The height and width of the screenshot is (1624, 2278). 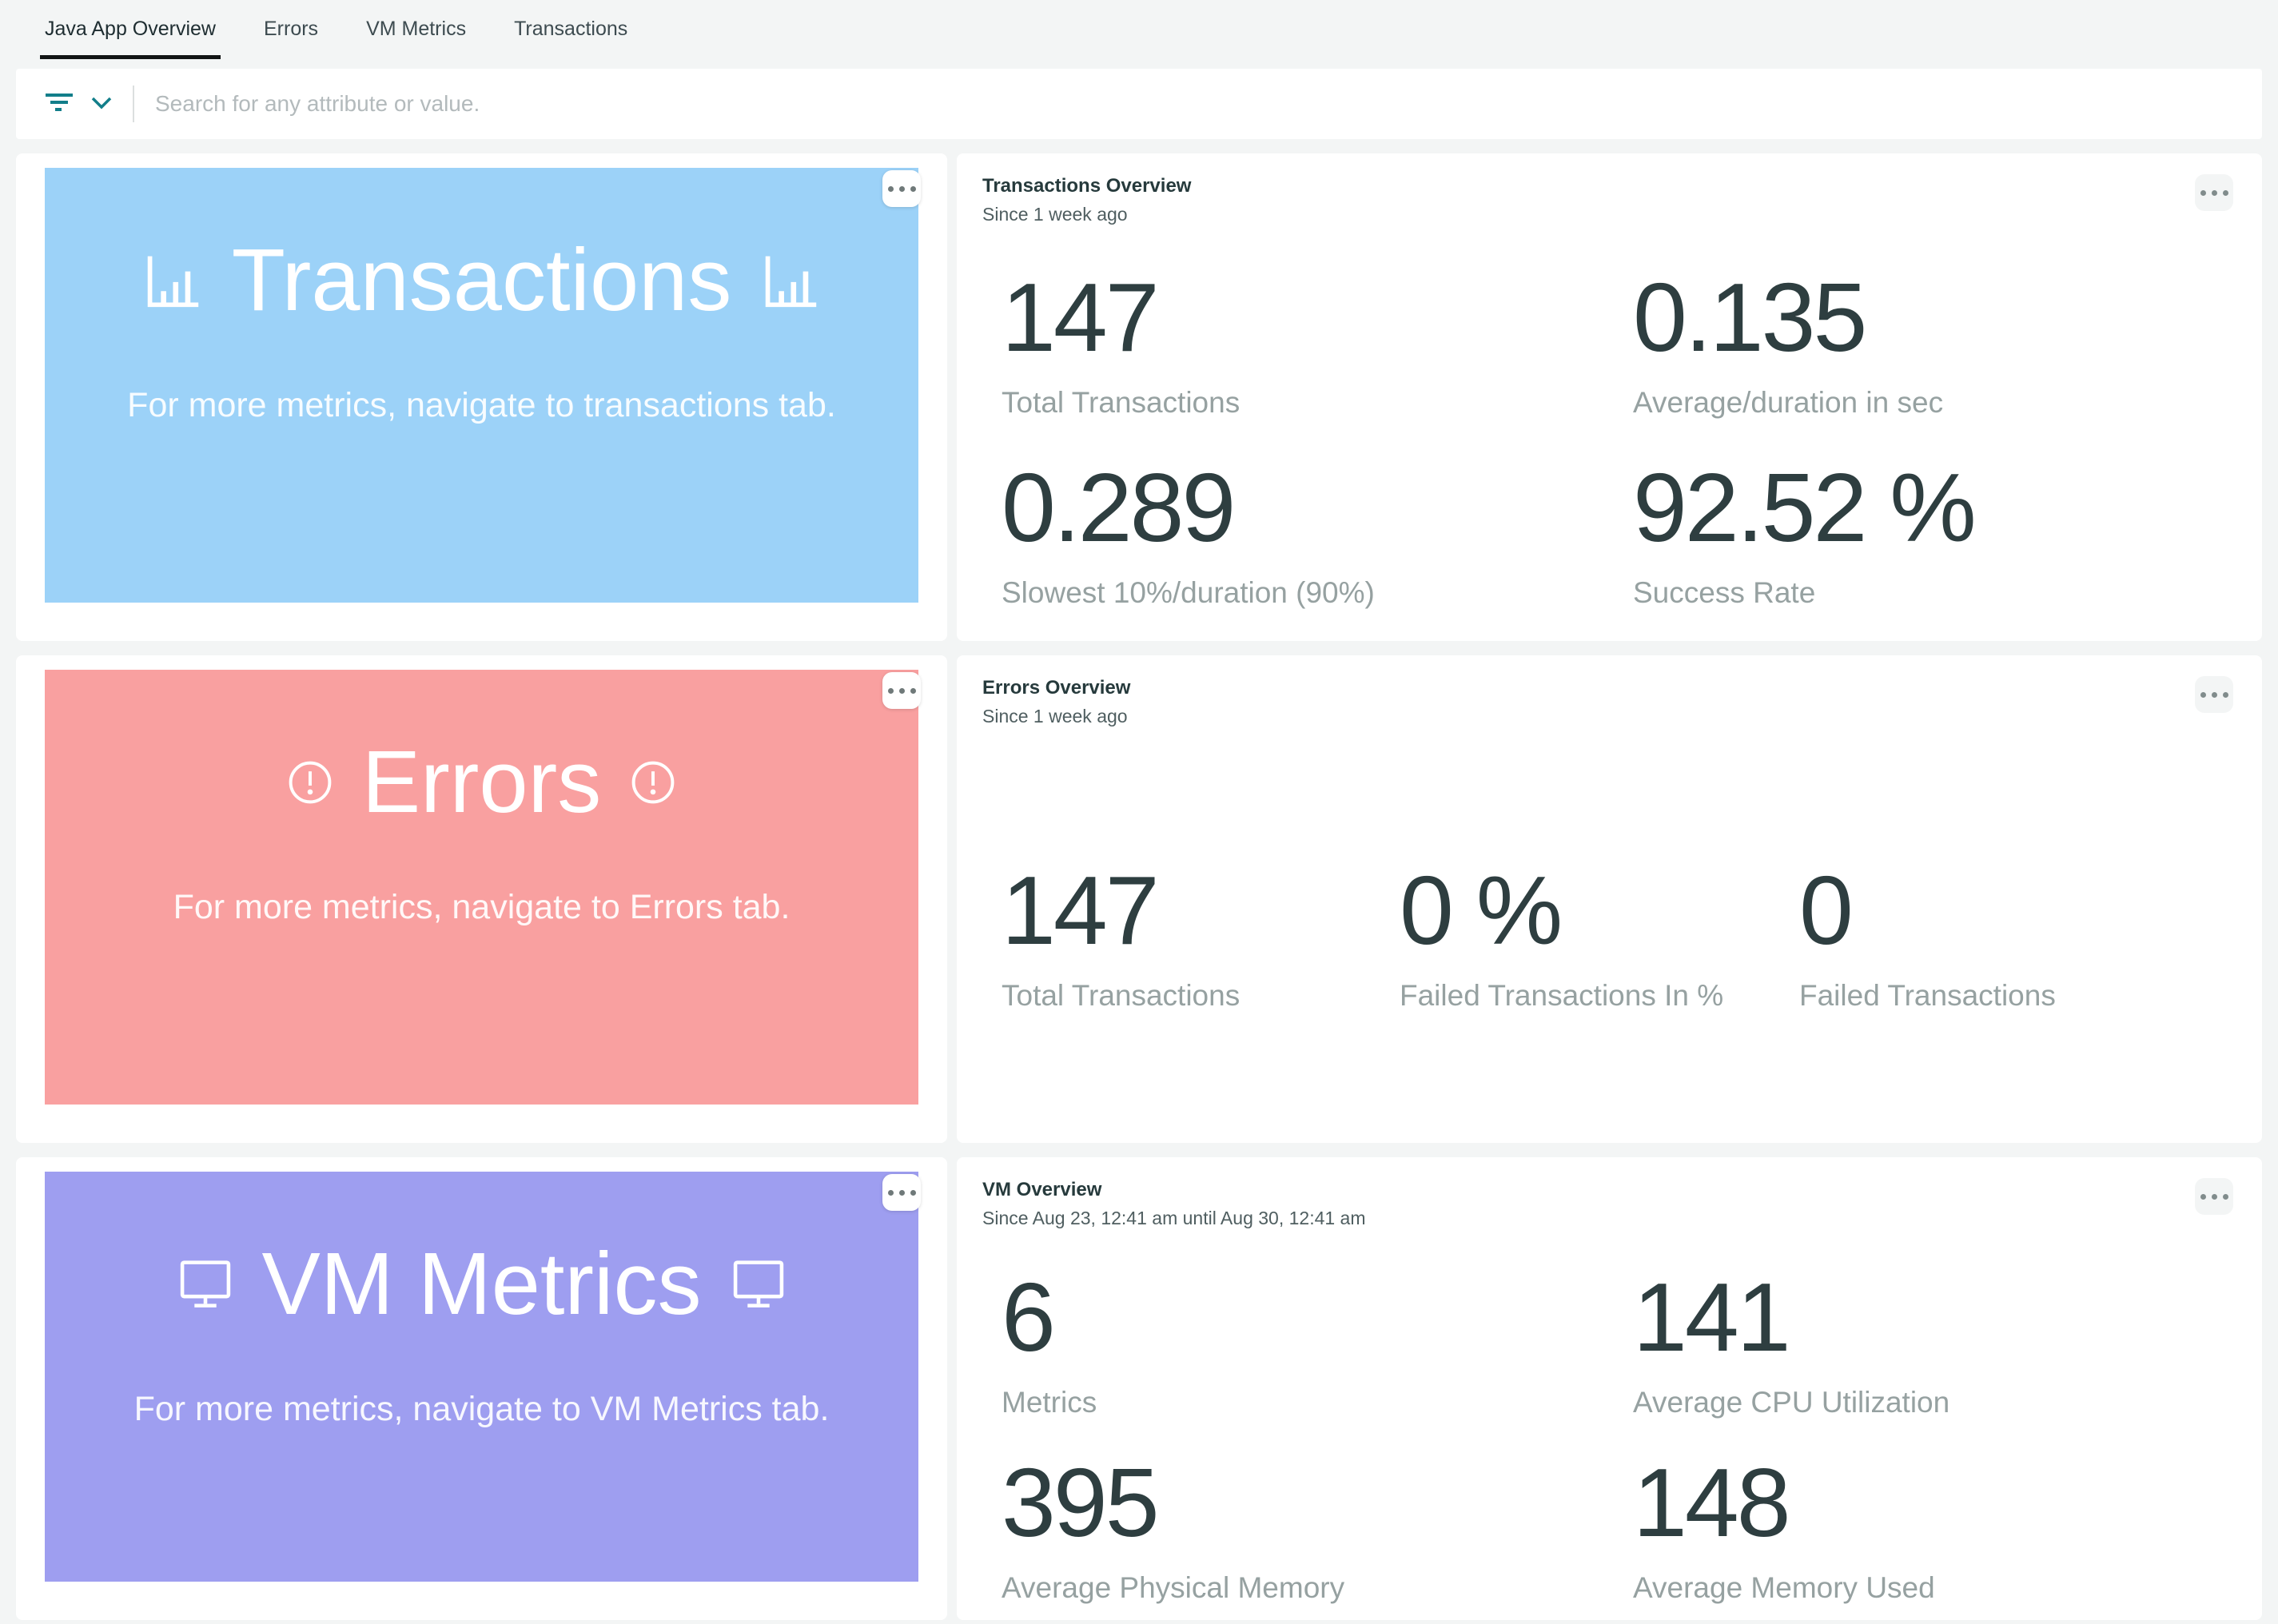 What do you see at coordinates (1173, 1587) in the screenshot?
I see `metric-label: Average Physical Memory` at bounding box center [1173, 1587].